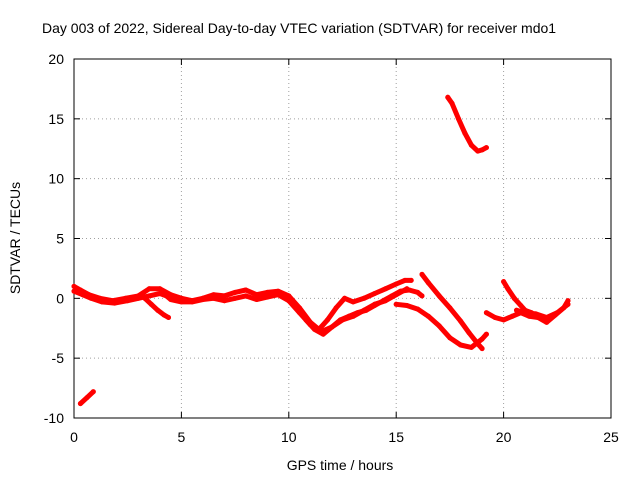 The image size is (640, 480). What do you see at coordinates (396, 437) in the screenshot?
I see `x-tick-label: 15` at bounding box center [396, 437].